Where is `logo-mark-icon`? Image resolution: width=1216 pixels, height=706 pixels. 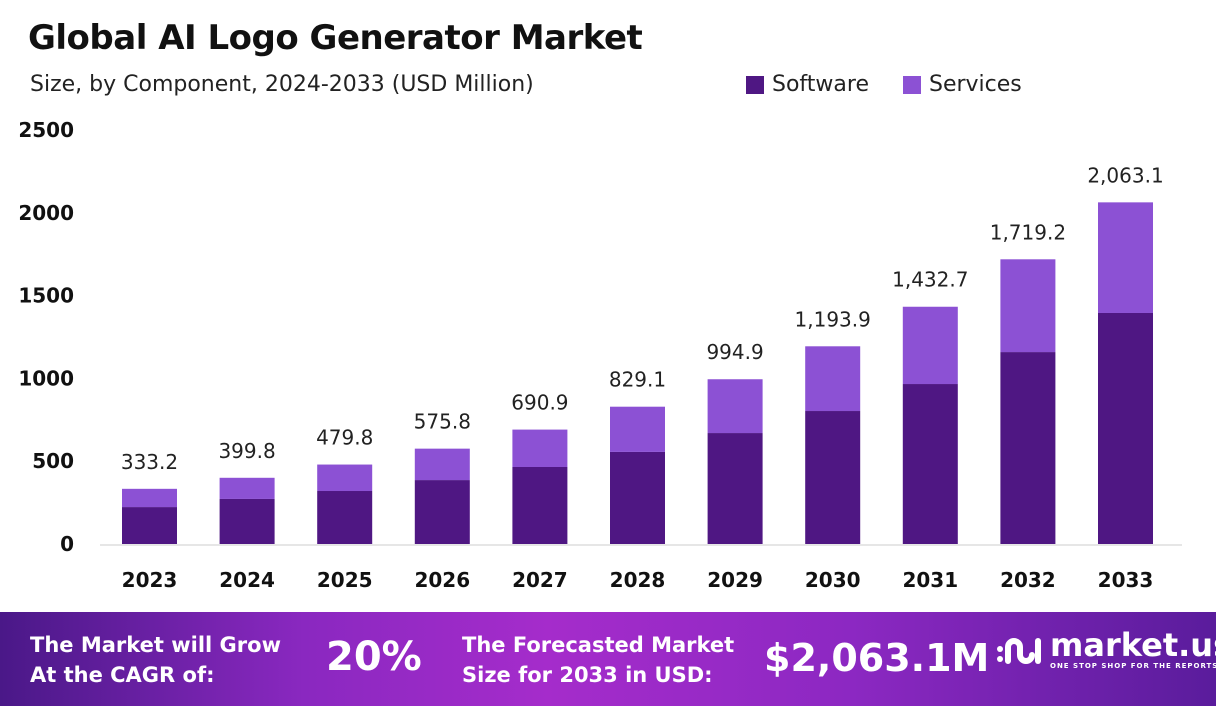 logo-mark-icon is located at coordinates (1019, 651).